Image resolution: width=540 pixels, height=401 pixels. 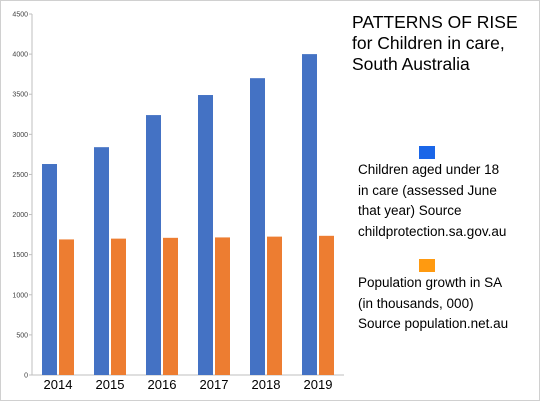 I want to click on x-tick-label: 2017, so click(x=214, y=384).